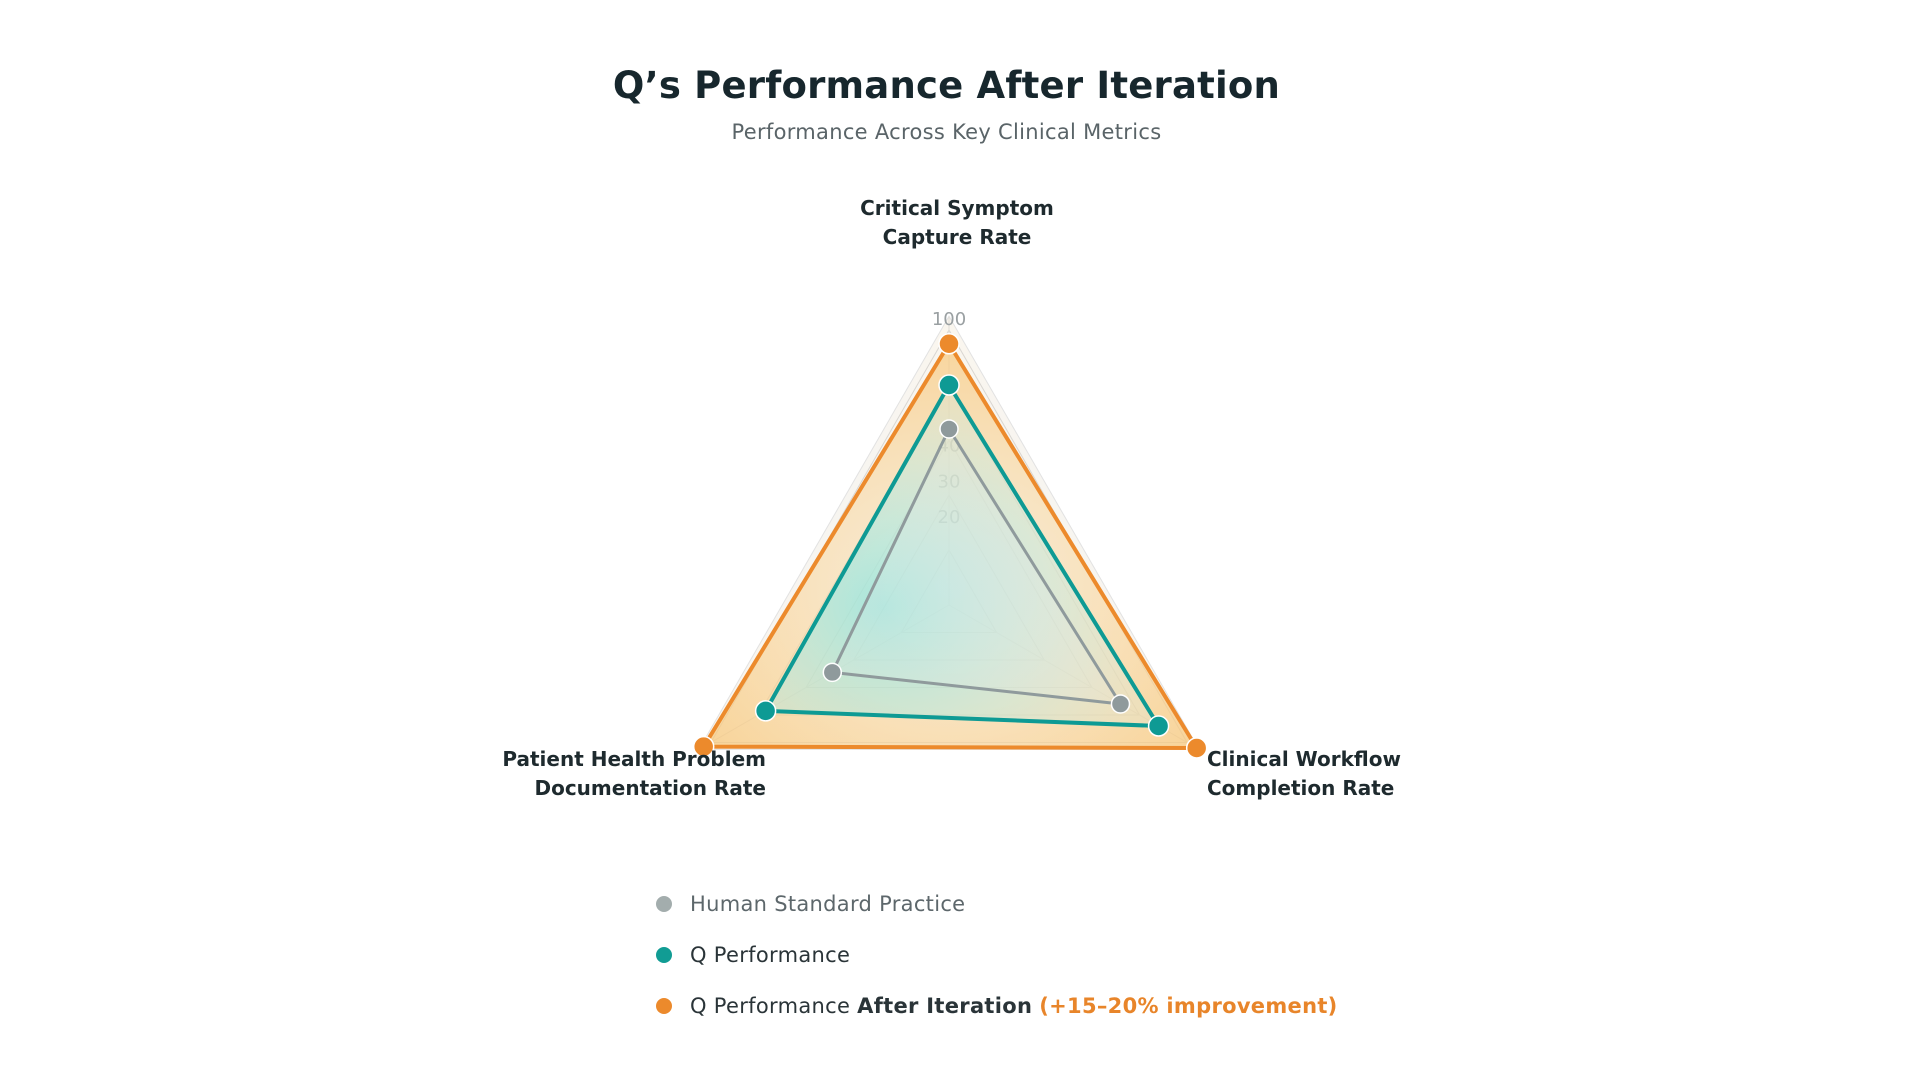 This screenshot has height=1080, width=1920. What do you see at coordinates (945, 1005) in the screenshot?
I see `legend-label-q-iteration-bold: After Iteration` at bounding box center [945, 1005].